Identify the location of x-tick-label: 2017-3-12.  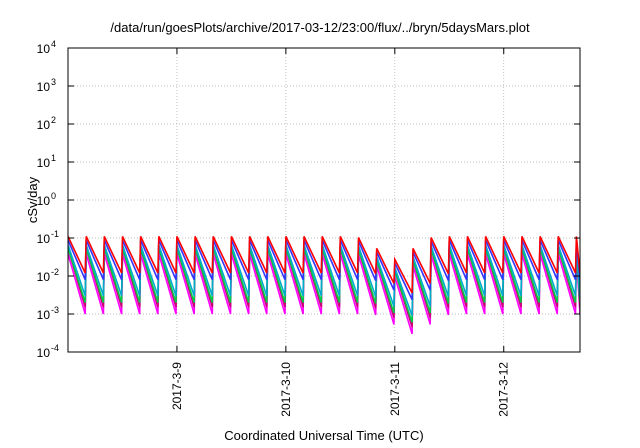
(504, 389).